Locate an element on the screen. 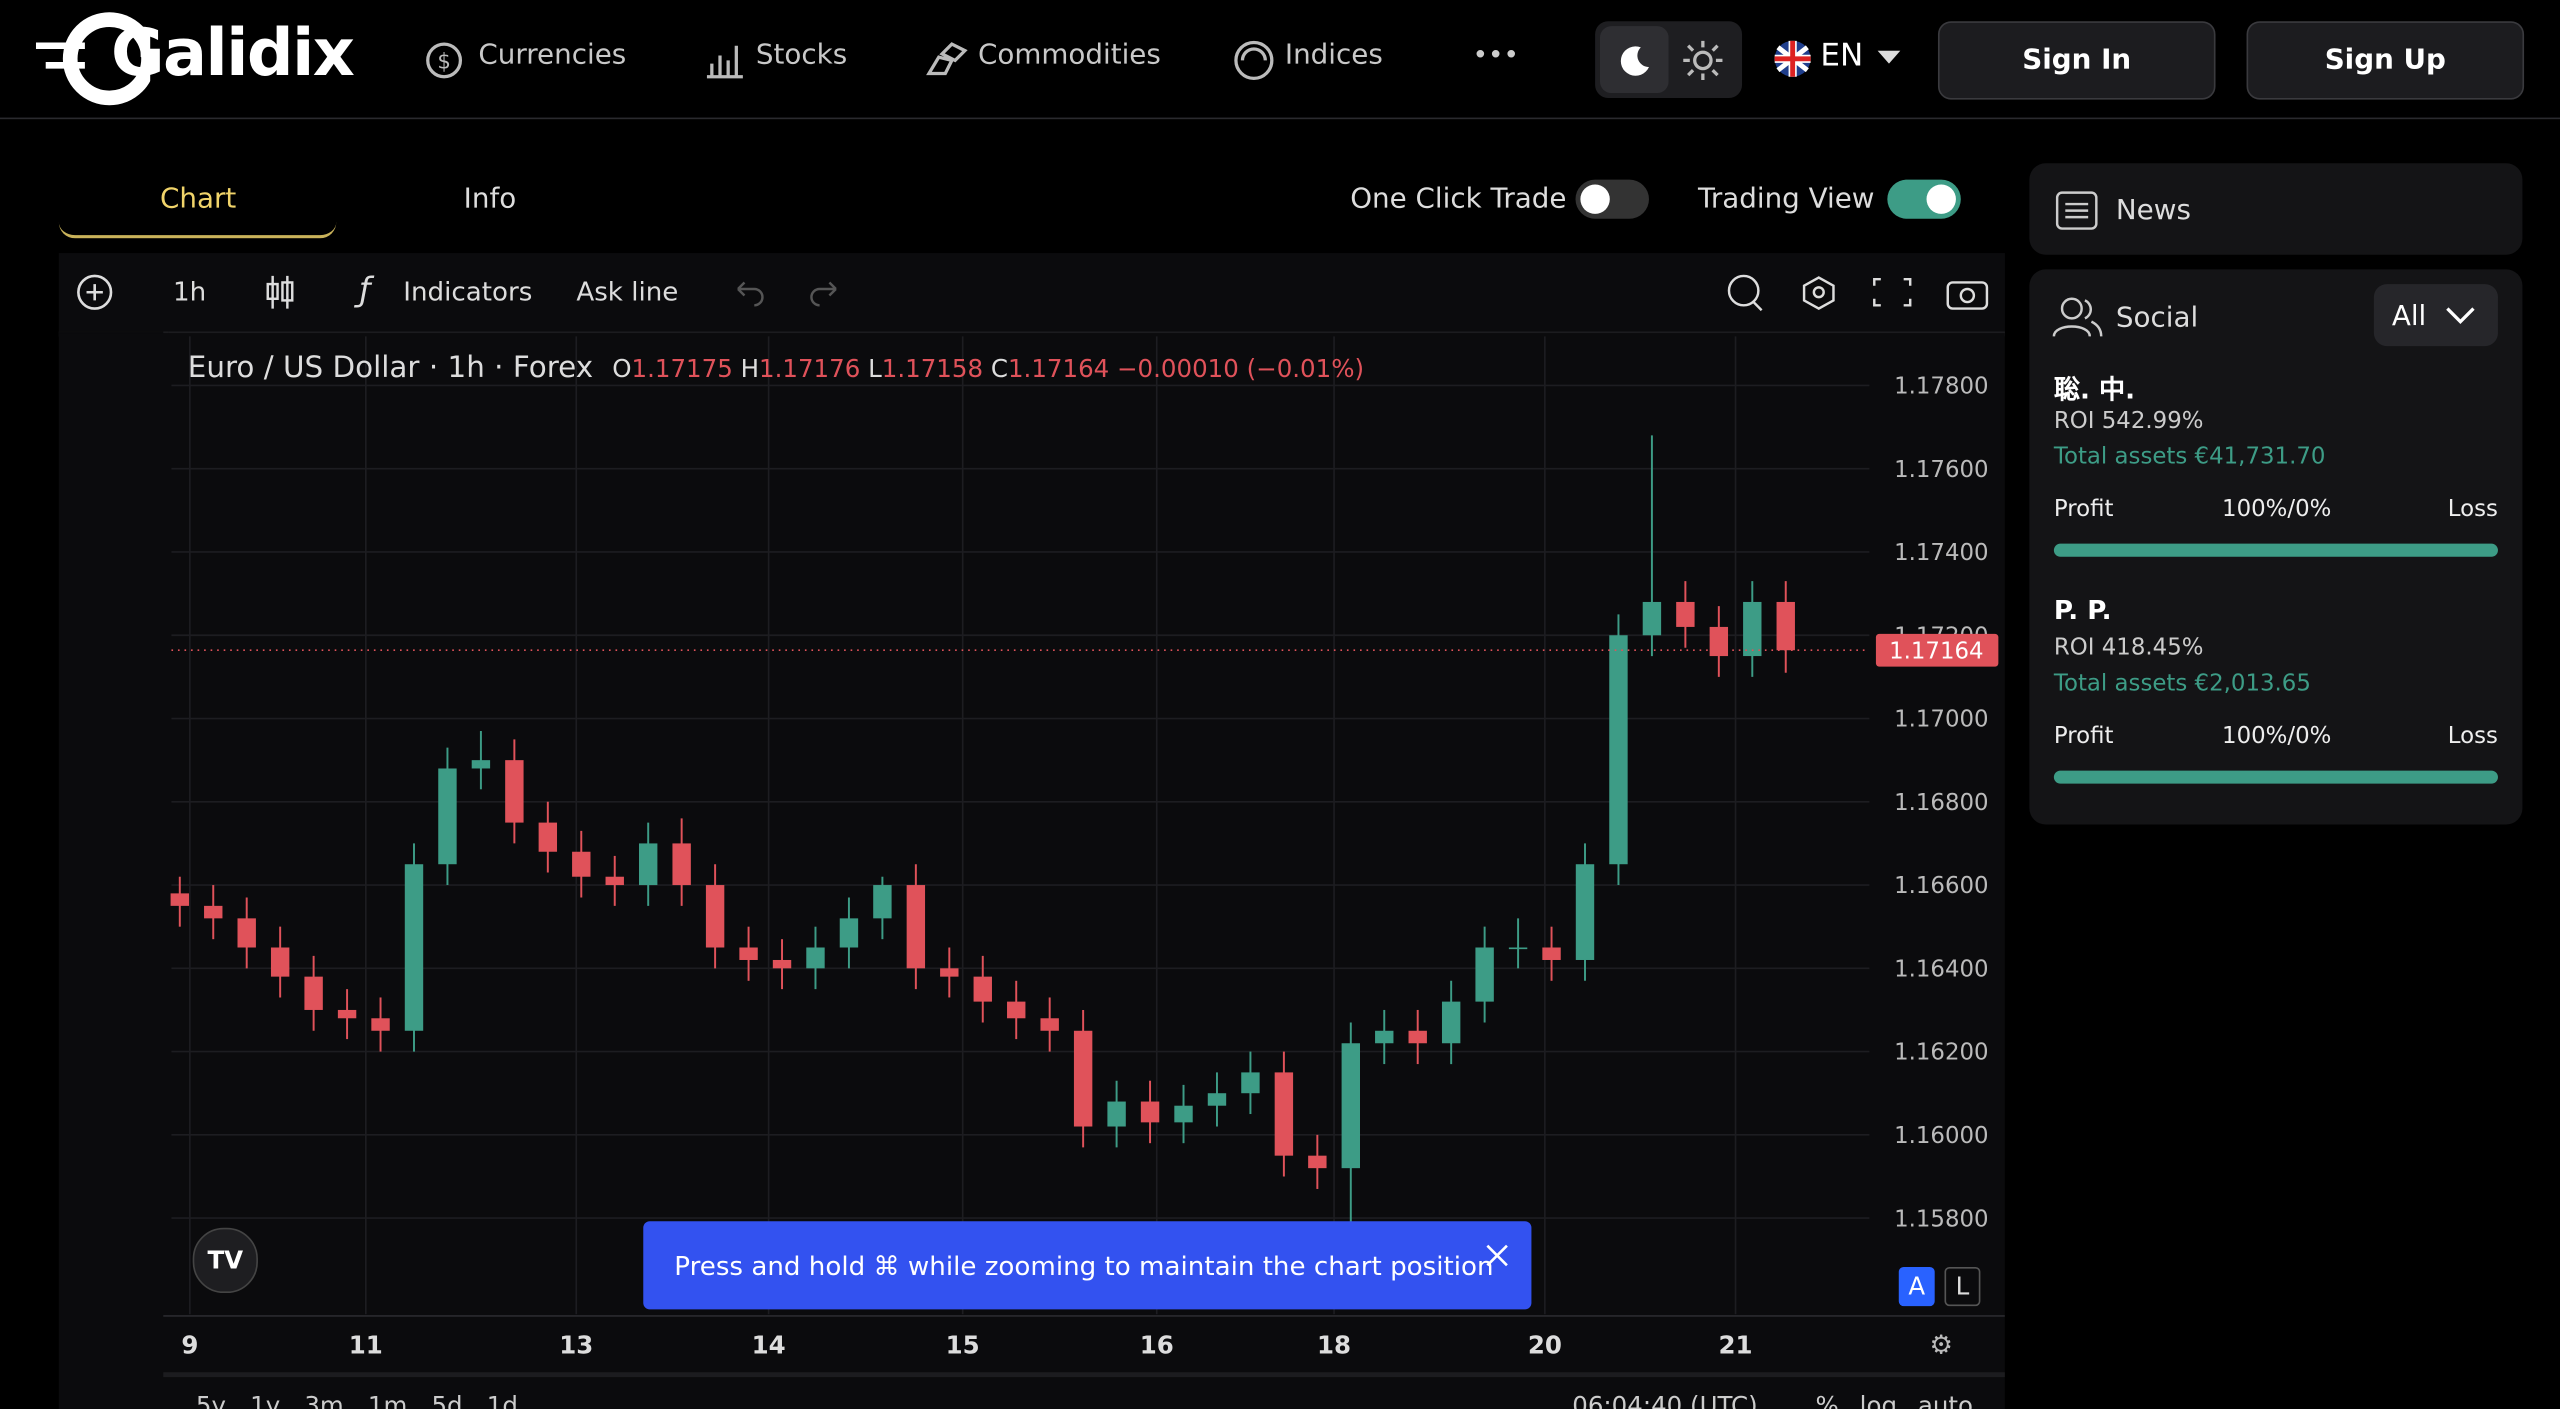 This screenshot has width=2560, height=1409. trading-view-toggle is located at coordinates (1924, 199).